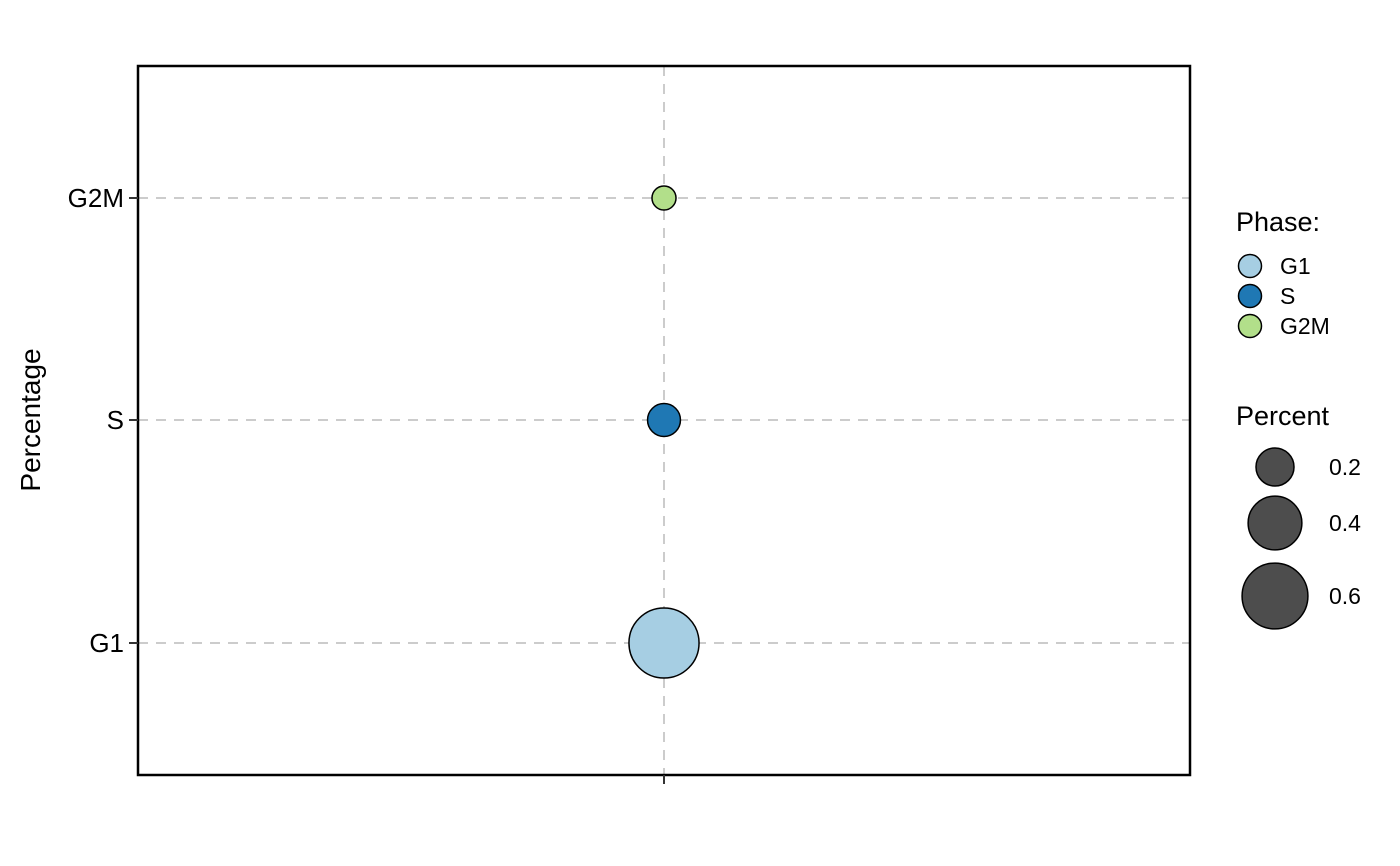 This screenshot has width=1400, height=866. I want to click on data-points, so click(664, 432).